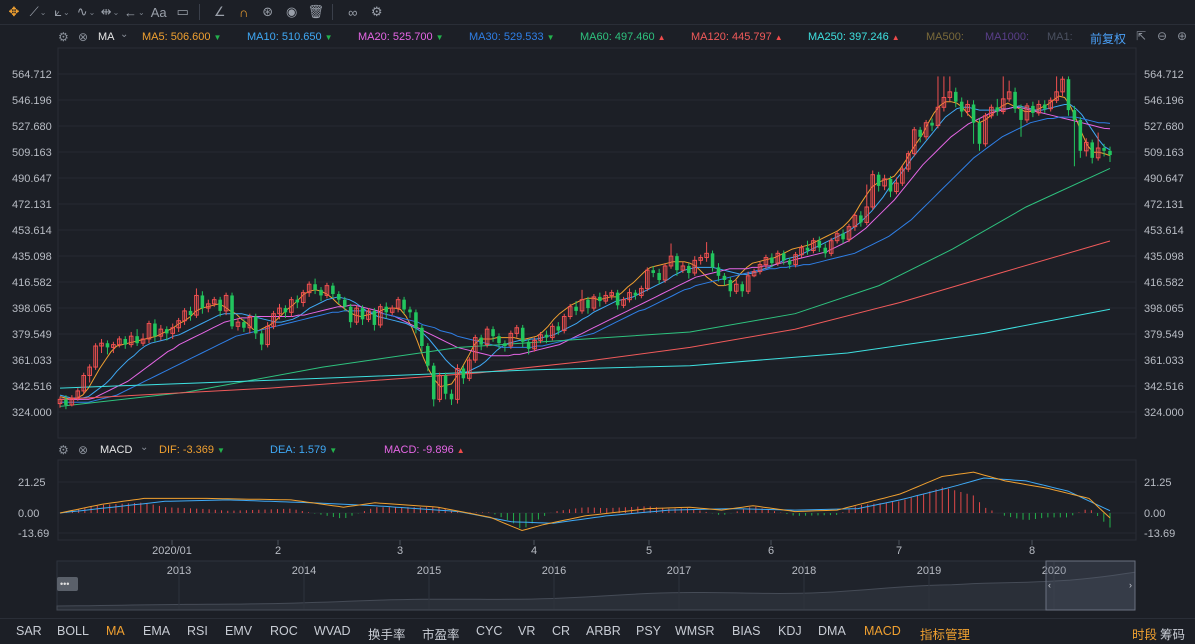 Image resolution: width=1195 pixels, height=644 pixels. Describe the element at coordinates (945, 37) in the screenshot. I see `ma-legend-item: MA500:` at that location.